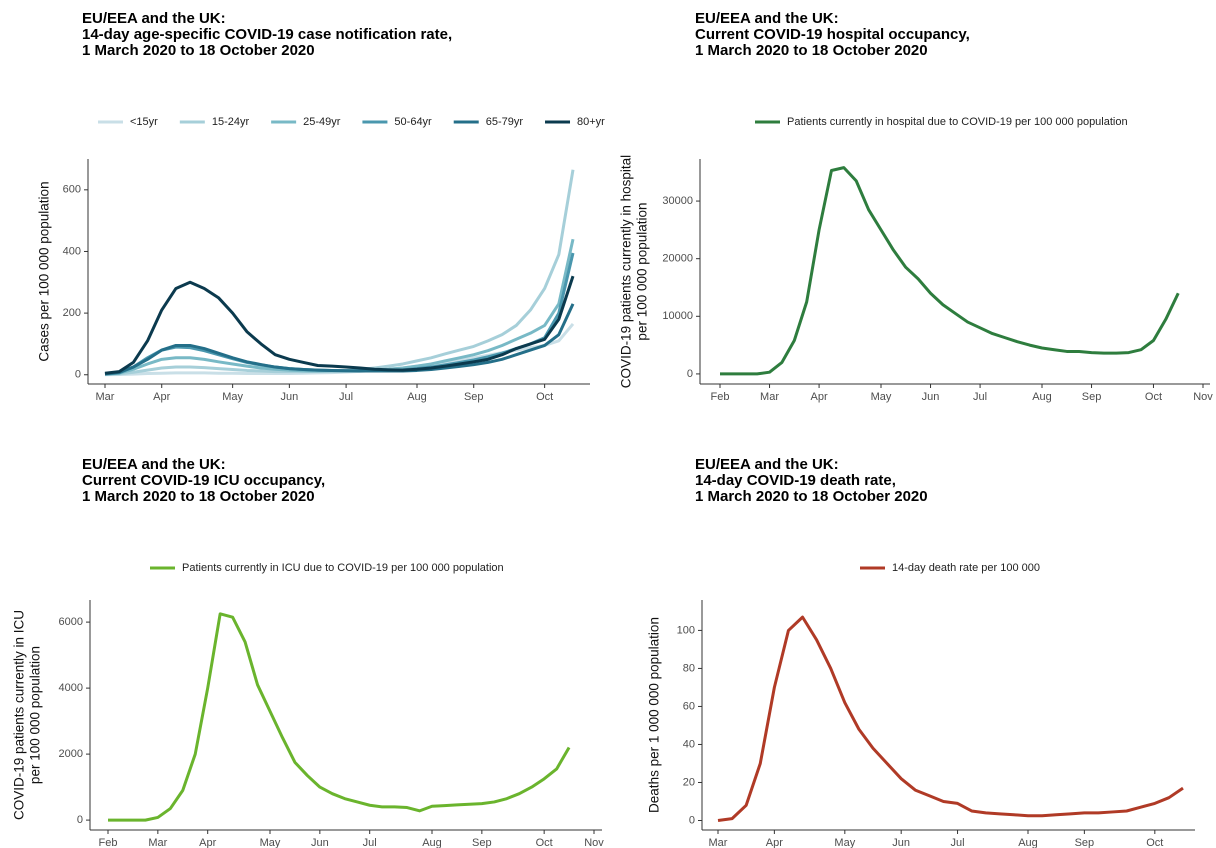  Describe the element at coordinates (44, 271) in the screenshot. I see `y-axis-label: Cases per 100 000 population` at that location.